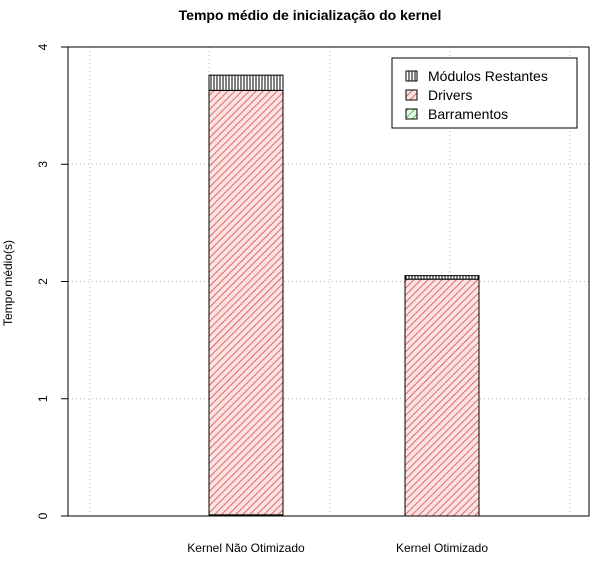 This screenshot has width=600, height=568. What do you see at coordinates (43, 515) in the screenshot?
I see `y-tick-label: 0` at bounding box center [43, 515].